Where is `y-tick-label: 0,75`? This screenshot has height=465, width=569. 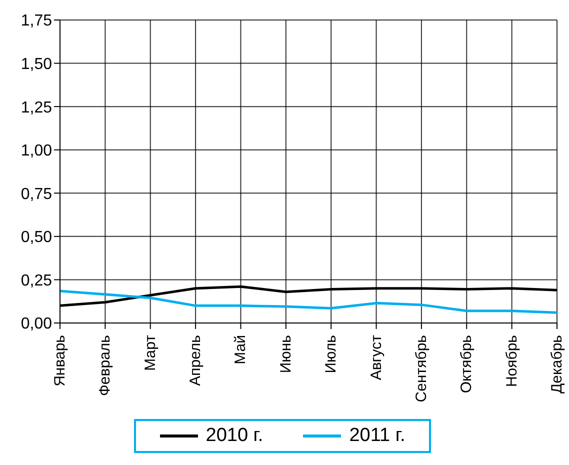 y-tick-label: 0,75 is located at coordinates (36, 194).